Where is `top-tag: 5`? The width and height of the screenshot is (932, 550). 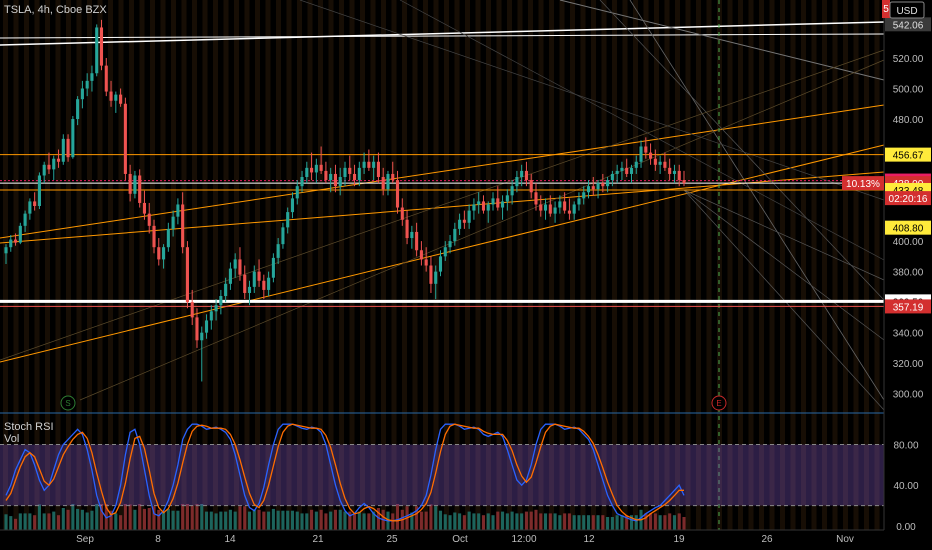
top-tag: 5 is located at coordinates (886, 9).